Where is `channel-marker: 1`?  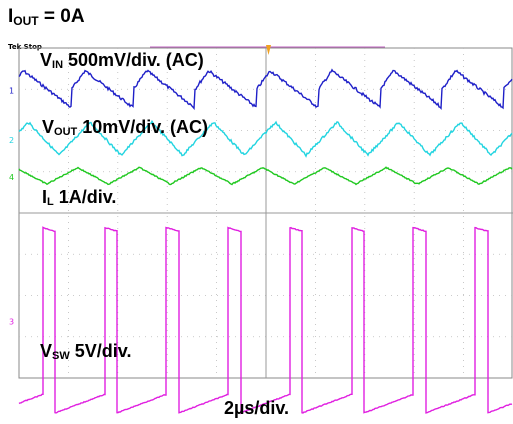
channel-marker: 1 is located at coordinates (11, 90).